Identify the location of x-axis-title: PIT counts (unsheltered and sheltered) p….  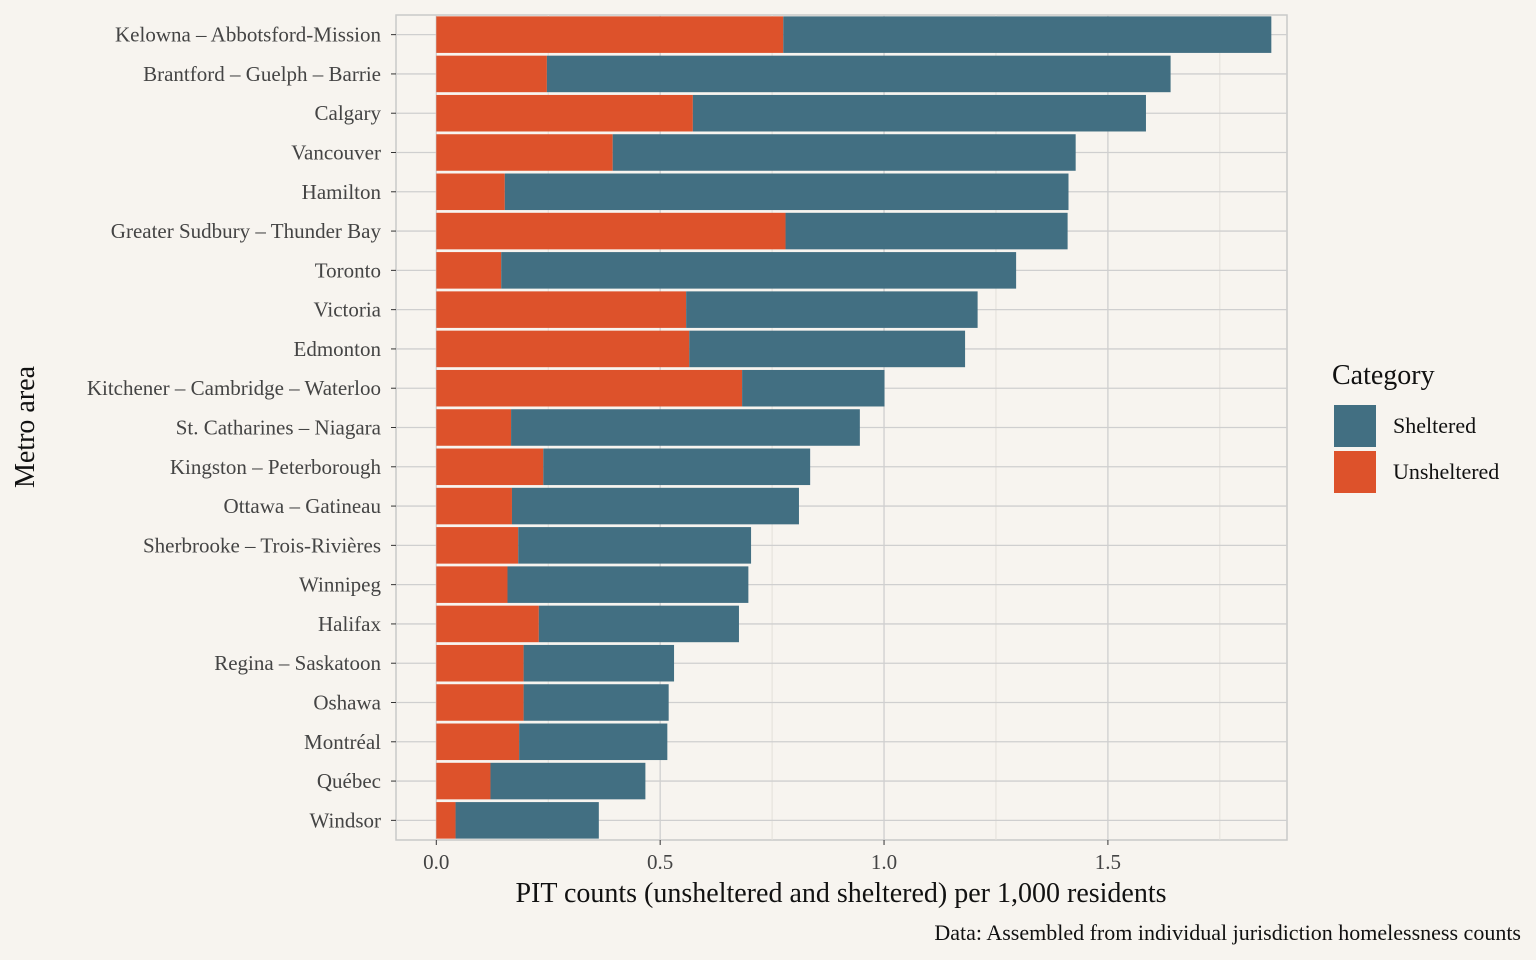
(840, 893).